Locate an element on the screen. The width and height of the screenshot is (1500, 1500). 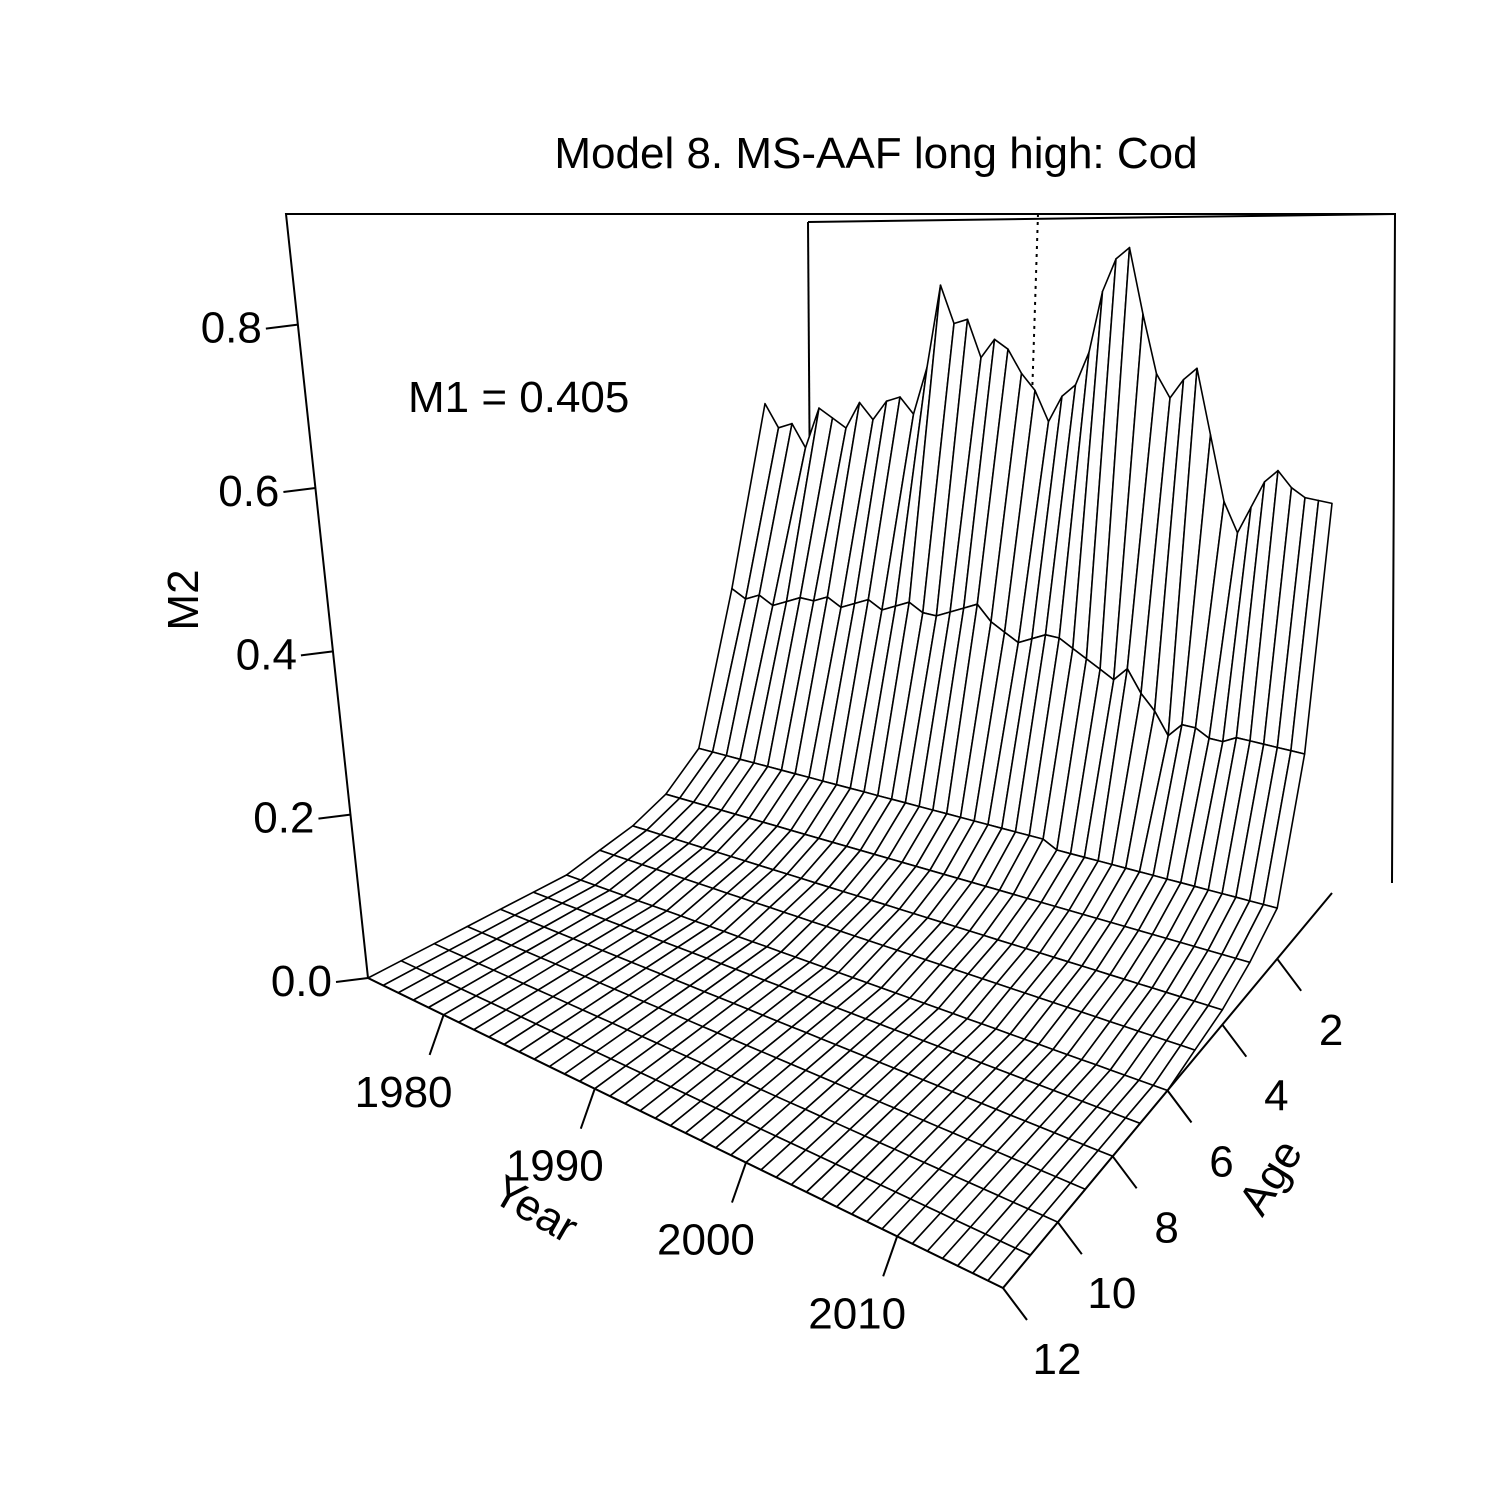
age-tick-label: 4 is located at coordinates (1276, 1096).